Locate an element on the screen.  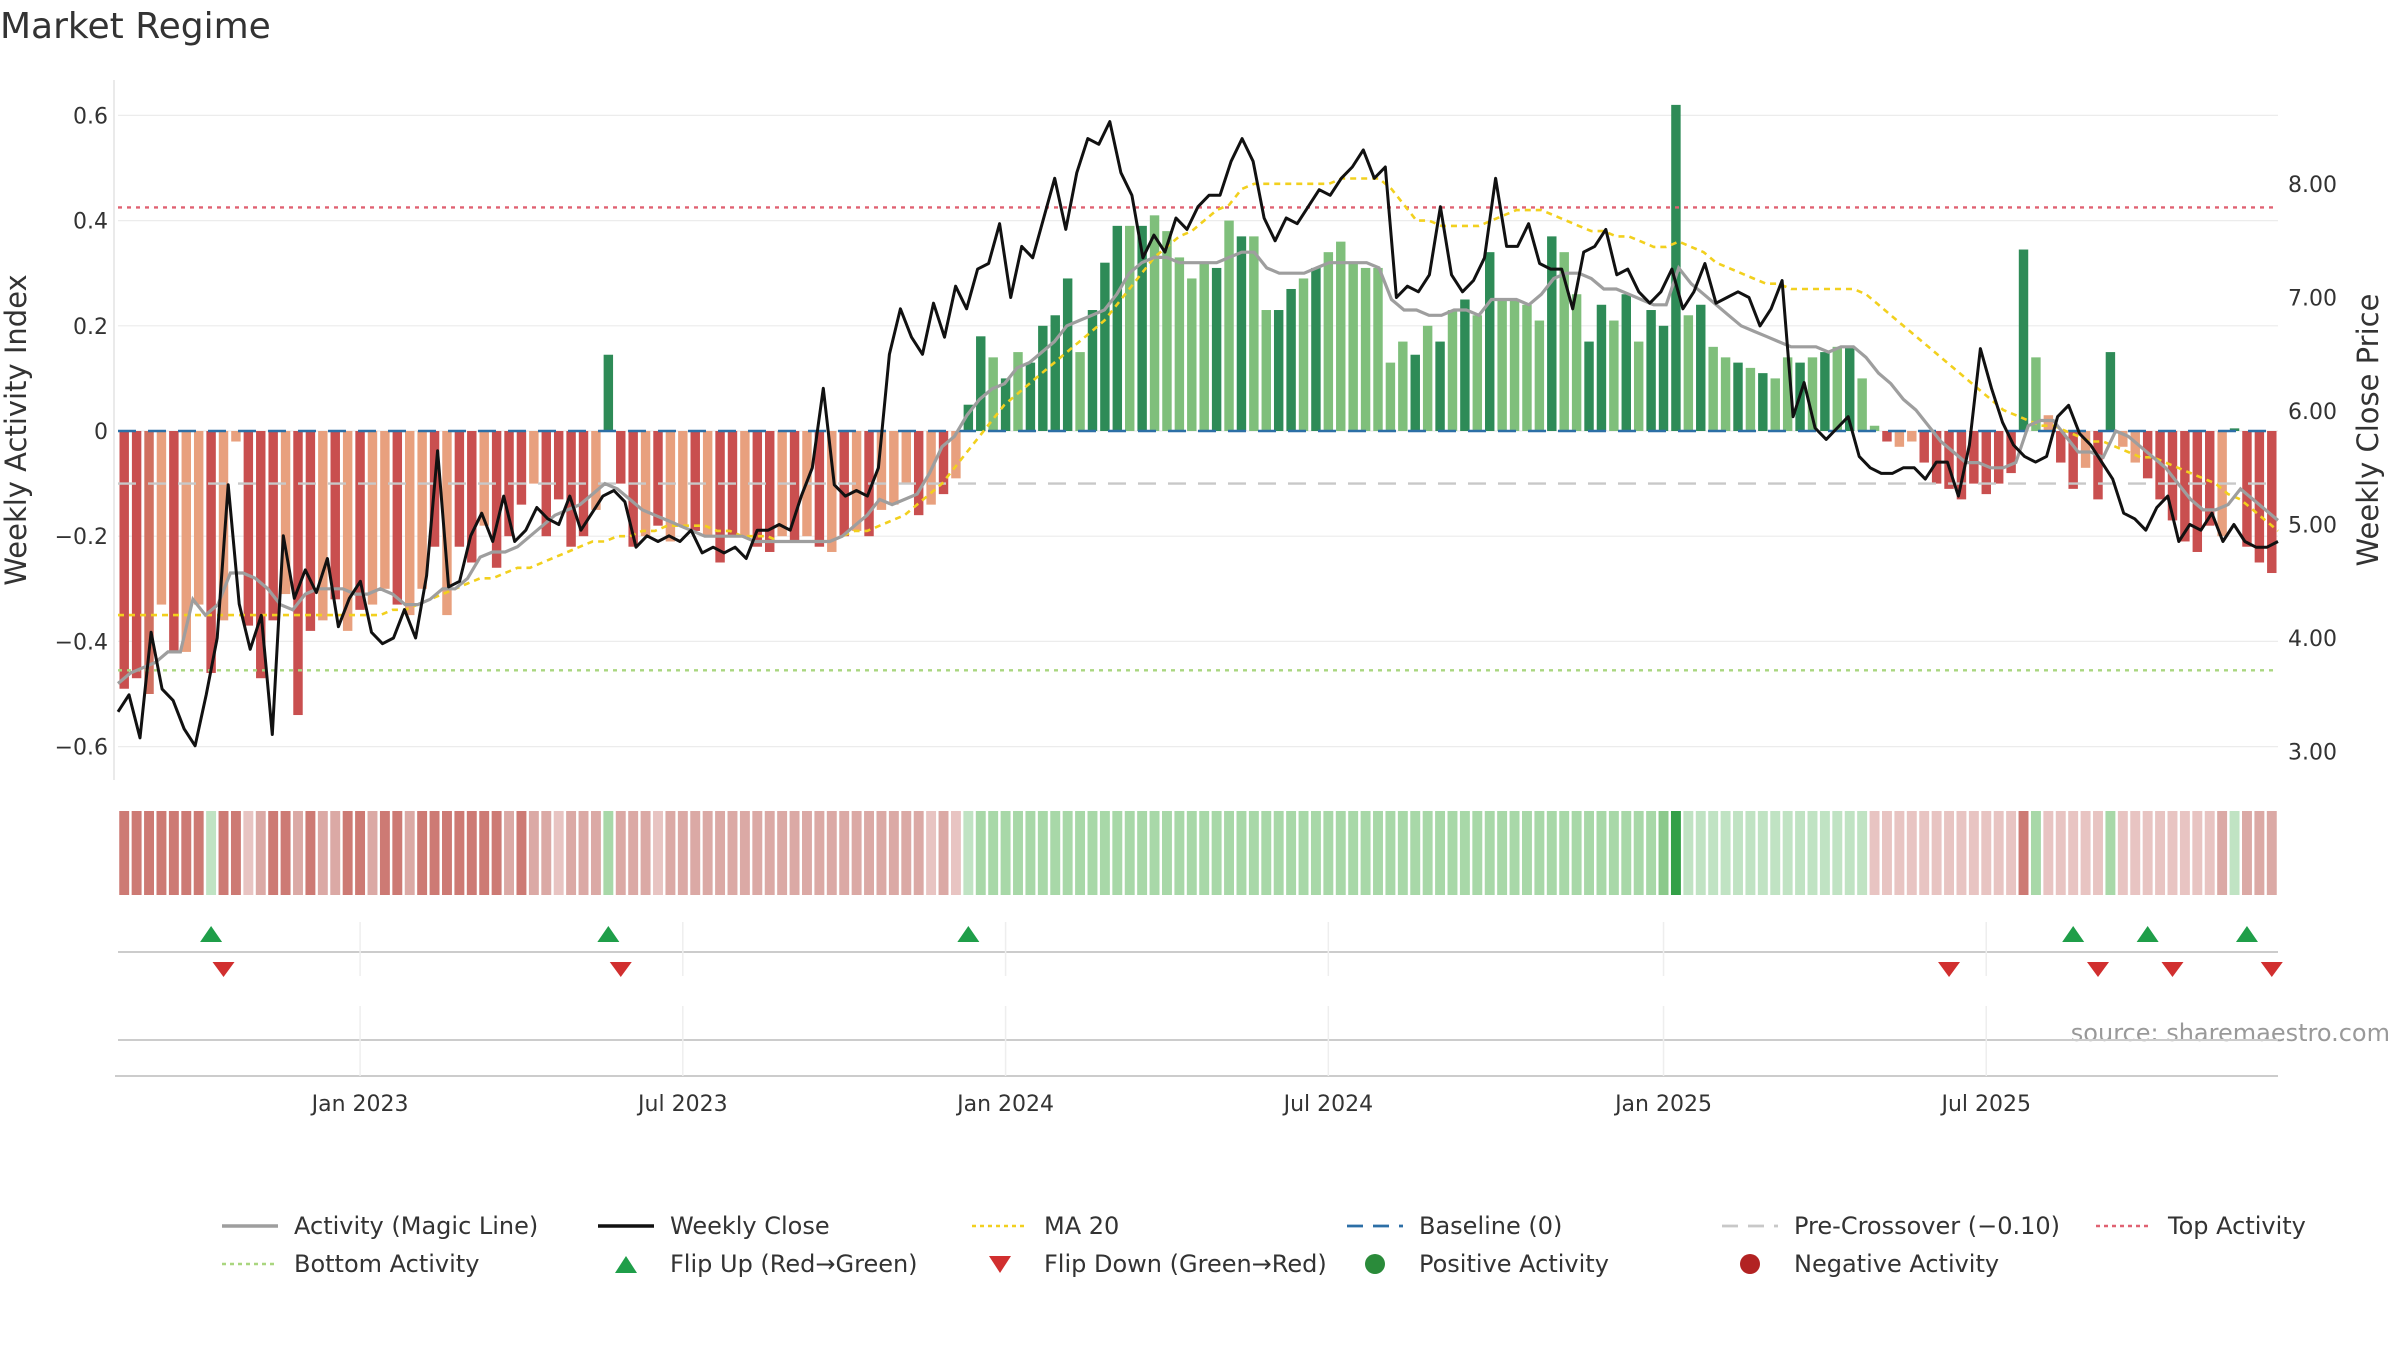
legend-label: Weekly Close is located at coordinates (750, 1226).